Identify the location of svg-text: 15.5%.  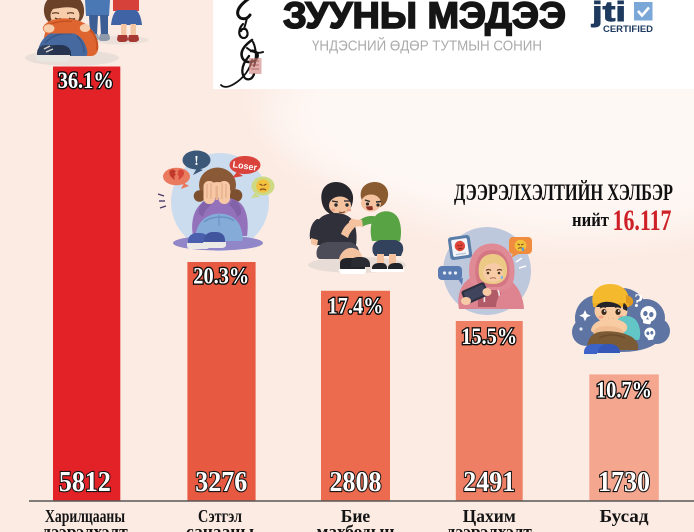
(489, 337).